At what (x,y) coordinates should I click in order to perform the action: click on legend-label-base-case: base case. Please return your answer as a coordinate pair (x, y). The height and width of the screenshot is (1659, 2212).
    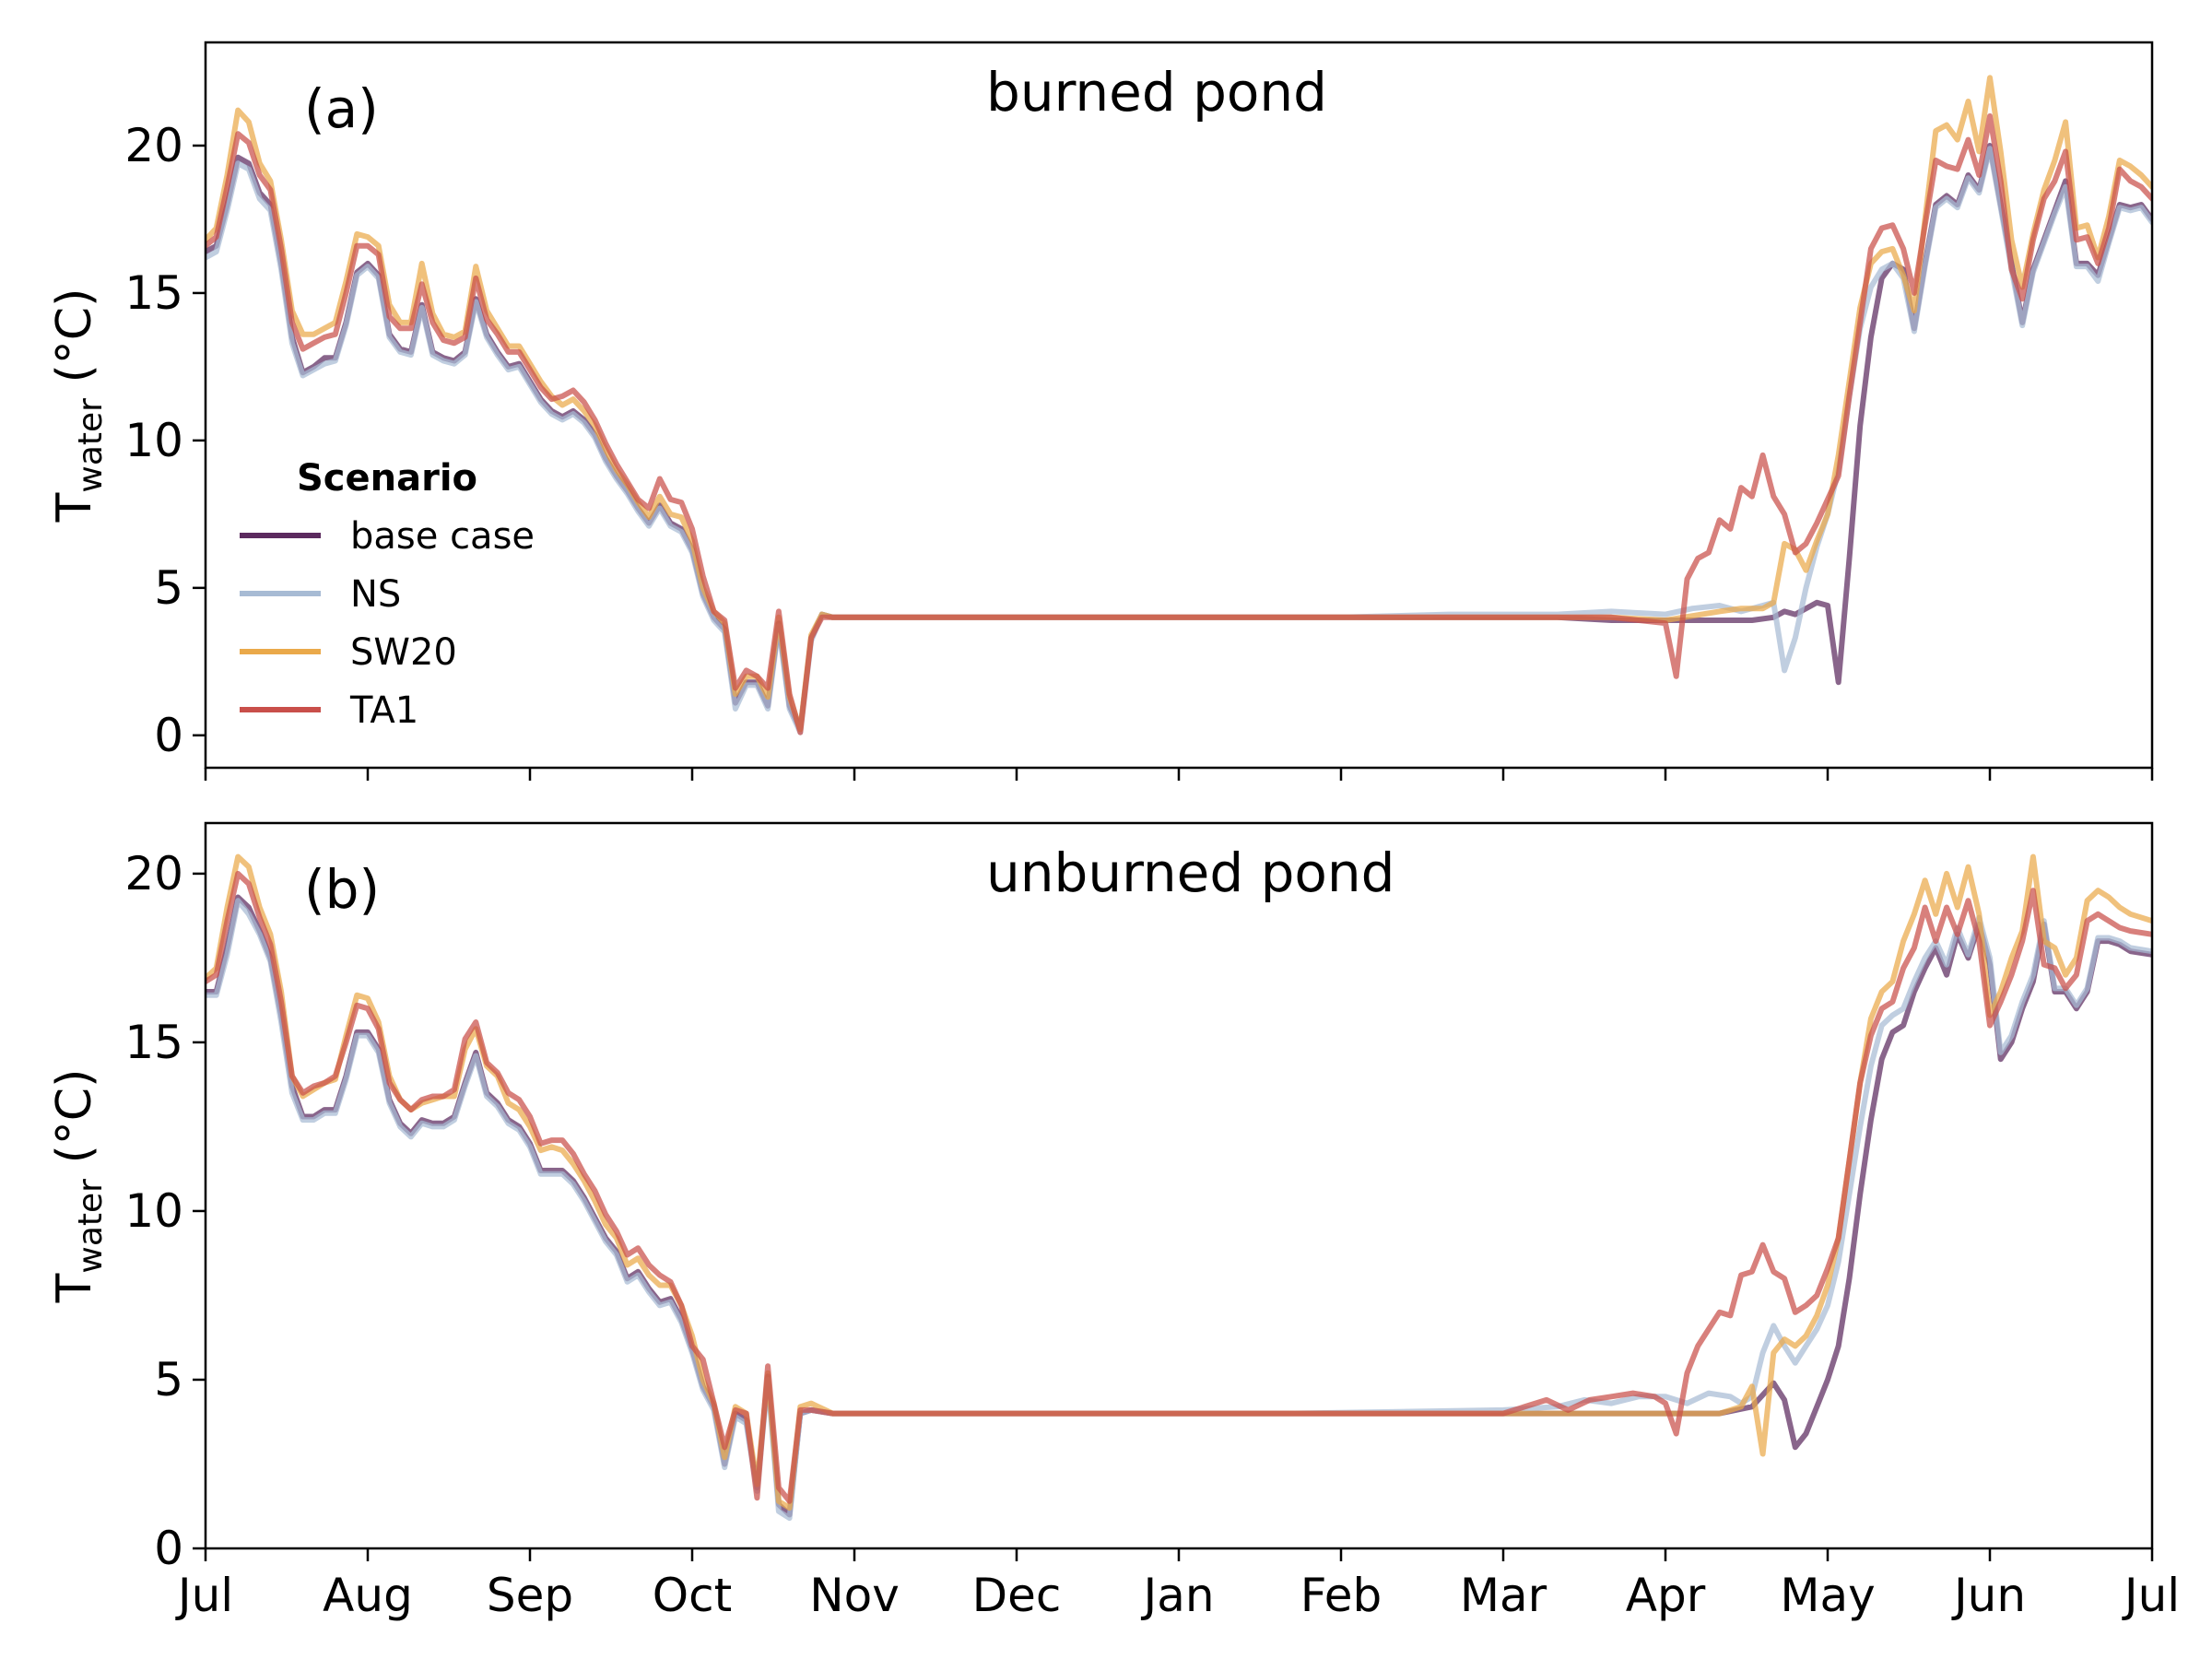
    Looking at the image, I should click on (442, 536).